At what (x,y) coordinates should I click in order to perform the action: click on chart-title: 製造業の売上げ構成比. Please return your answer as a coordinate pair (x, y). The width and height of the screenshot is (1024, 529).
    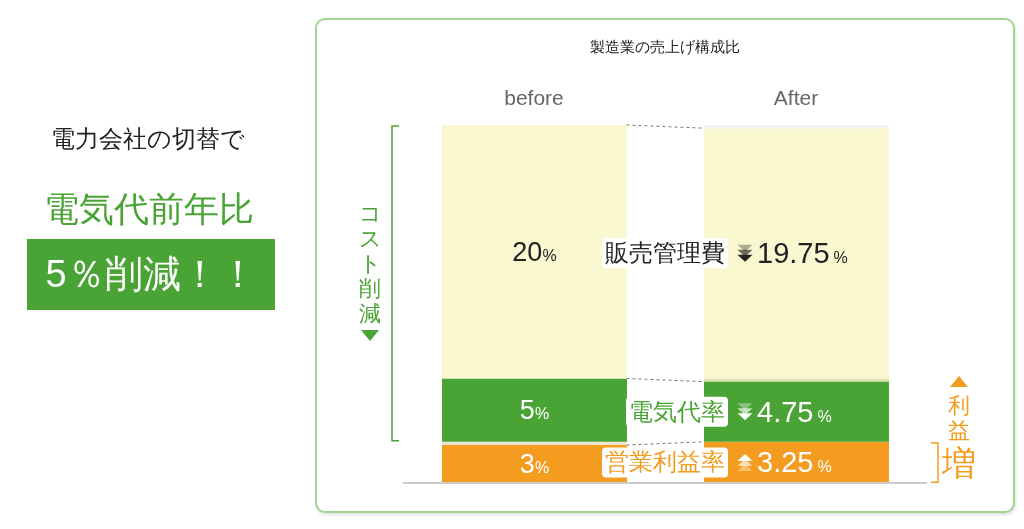
    Looking at the image, I should click on (665, 47).